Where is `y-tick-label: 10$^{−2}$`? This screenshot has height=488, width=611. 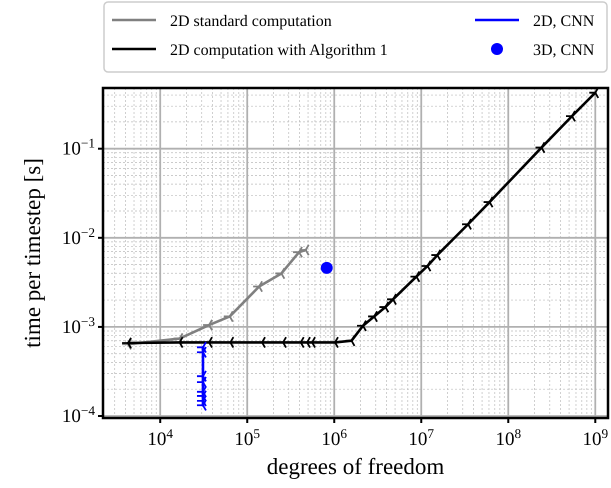
y-tick-label: 10$^{−2}$ is located at coordinates (78, 236).